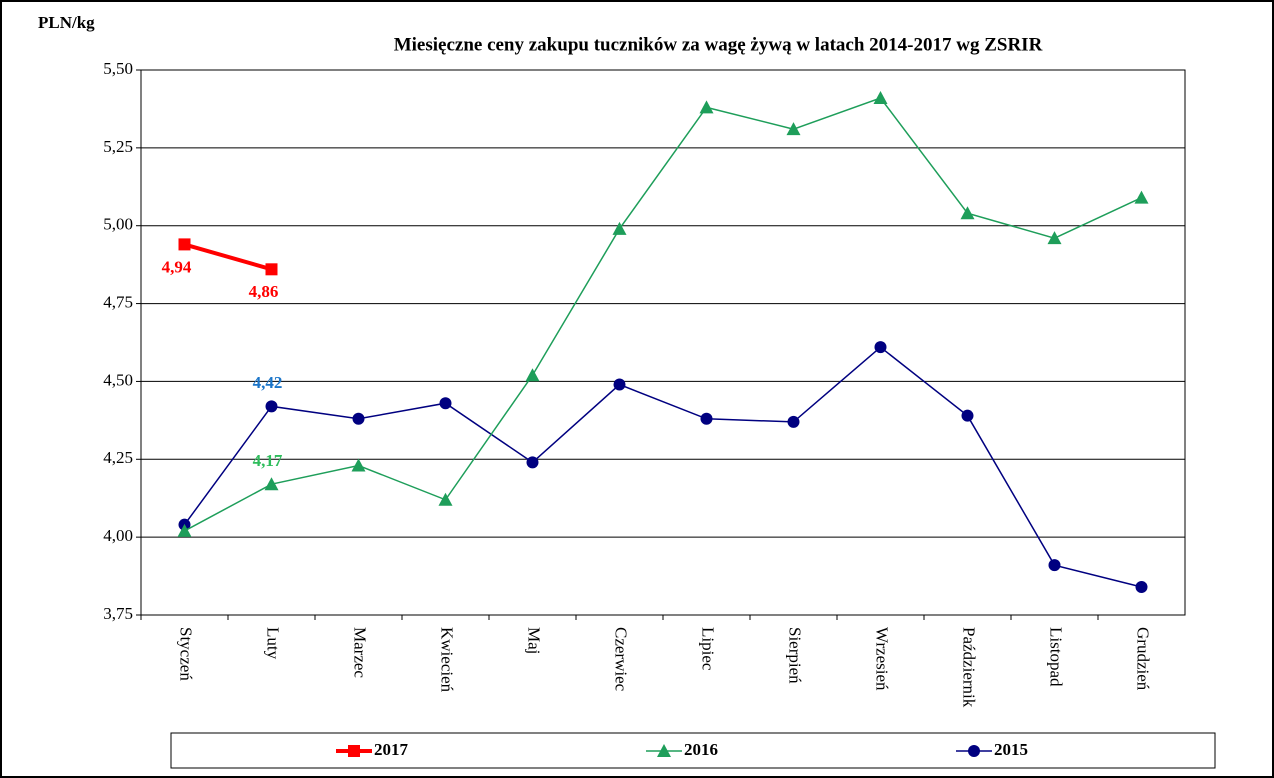 This screenshot has height=778, width=1274. Describe the element at coordinates (264, 291) in the screenshot. I see `data-label: 4,86` at that location.